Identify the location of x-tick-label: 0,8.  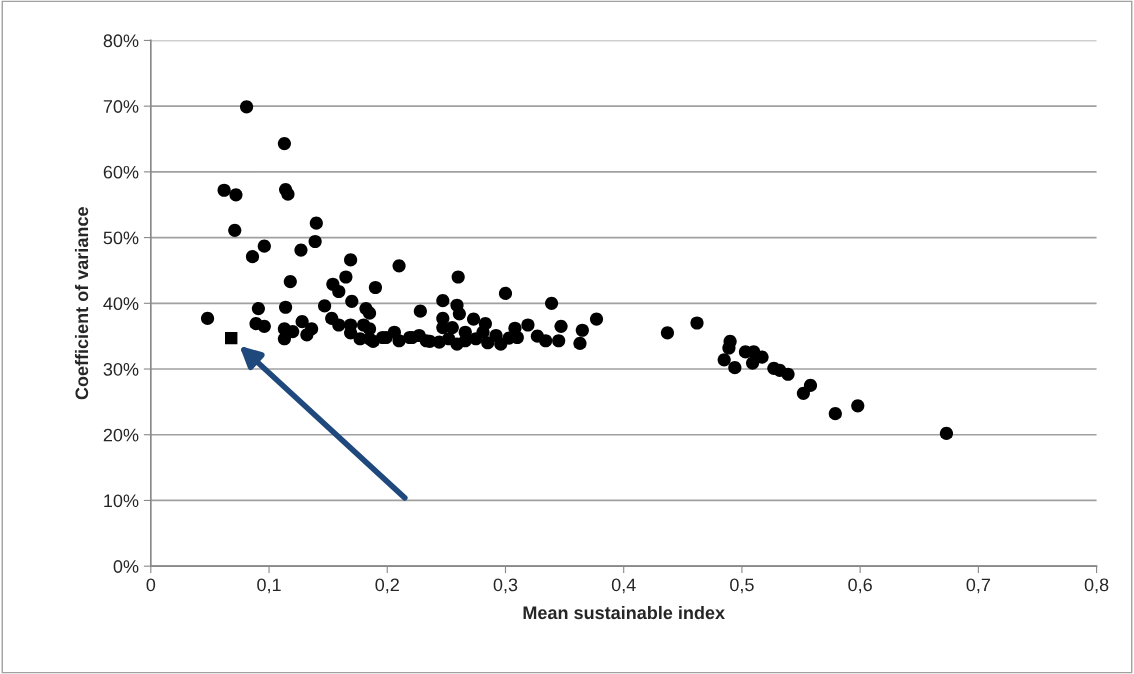
(1096, 586).